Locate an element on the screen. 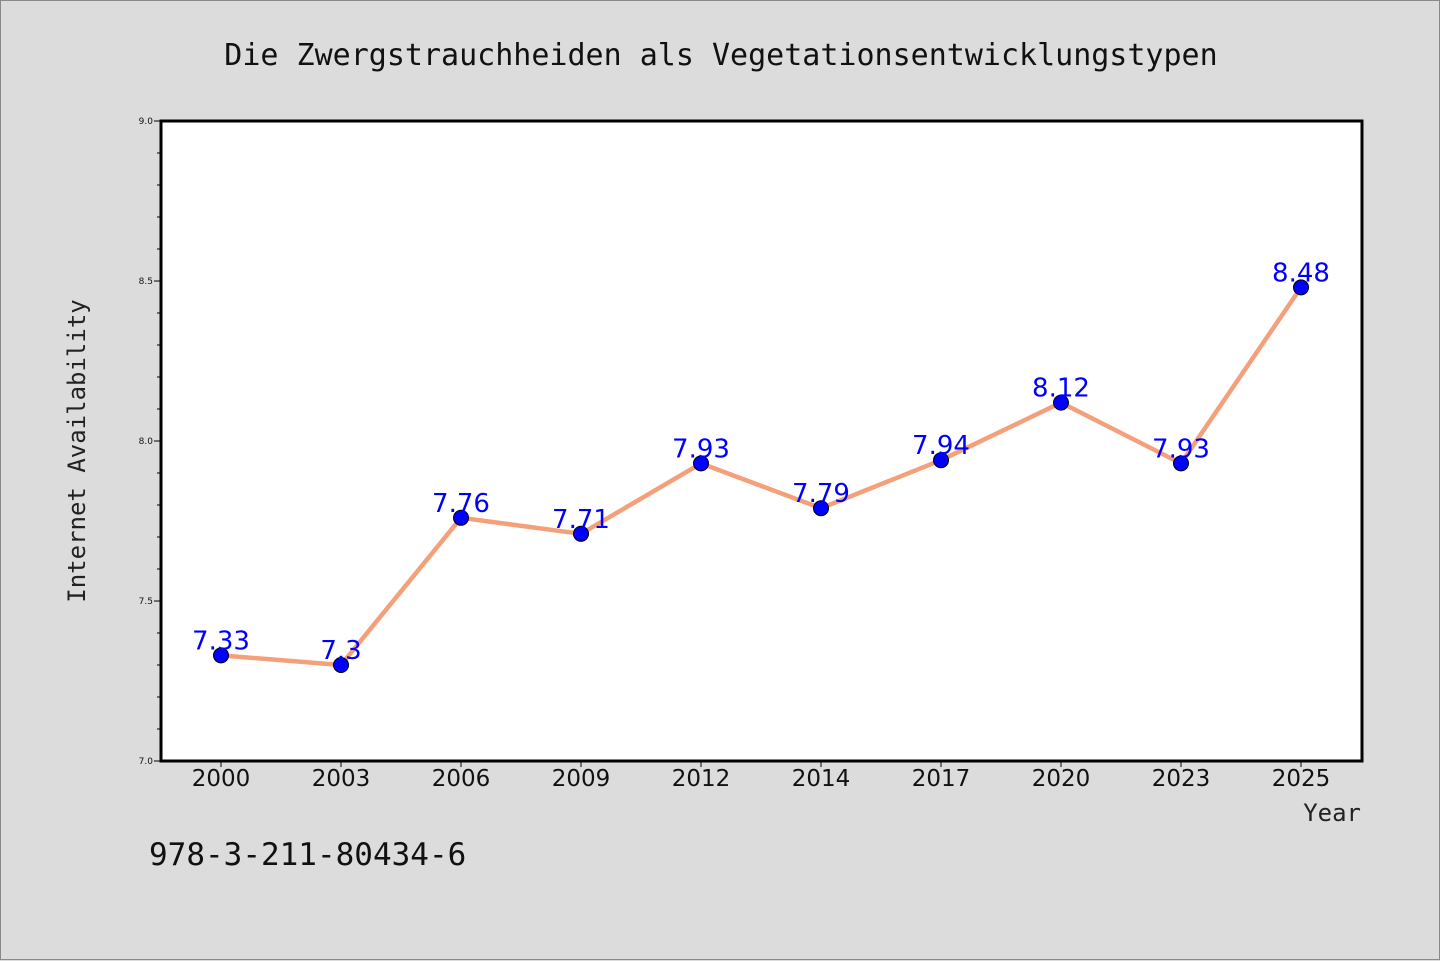 The height and width of the screenshot is (961, 1440). y-tick-label: 8.0 is located at coordinates (146, 442).